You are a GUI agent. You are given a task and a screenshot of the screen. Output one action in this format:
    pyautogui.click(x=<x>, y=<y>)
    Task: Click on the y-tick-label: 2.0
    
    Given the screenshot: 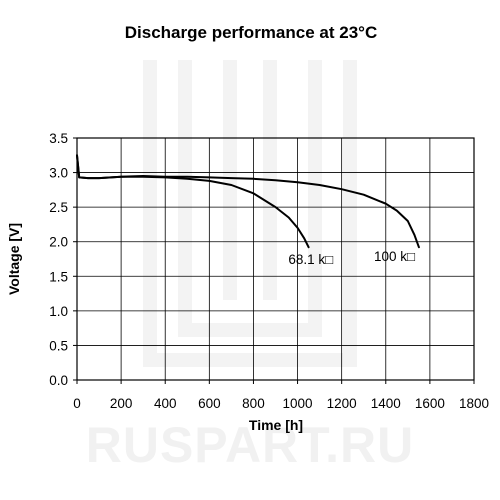 What is the action you would take?
    pyautogui.click(x=58, y=242)
    